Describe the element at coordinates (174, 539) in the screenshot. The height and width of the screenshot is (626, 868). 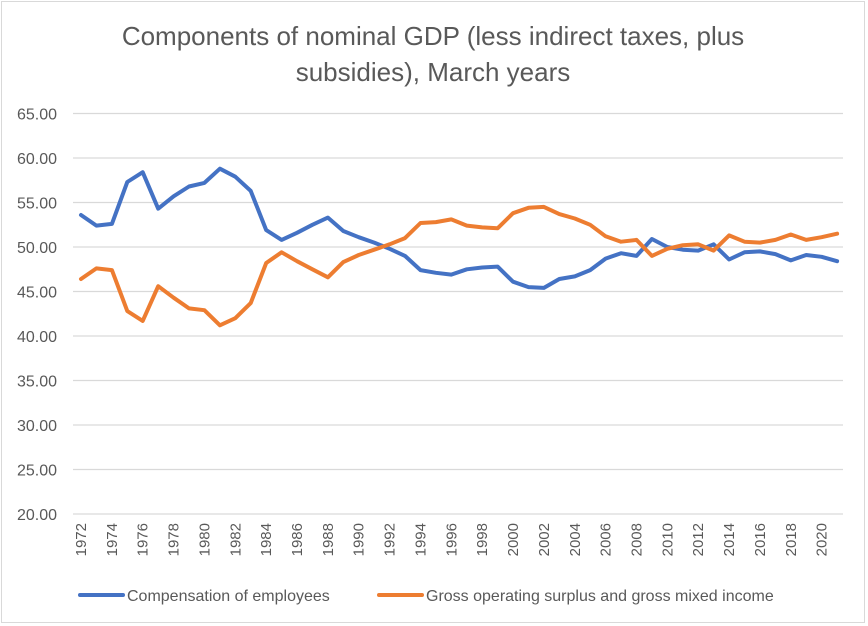
I see `x-tick-label: 1978` at that location.